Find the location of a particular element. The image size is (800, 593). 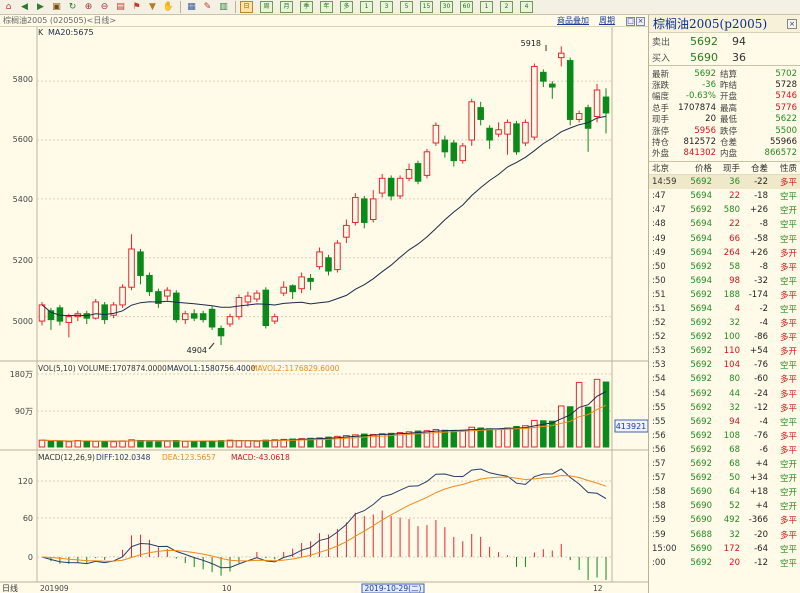

cycle-link: 周期 is located at coordinates (607, 20).